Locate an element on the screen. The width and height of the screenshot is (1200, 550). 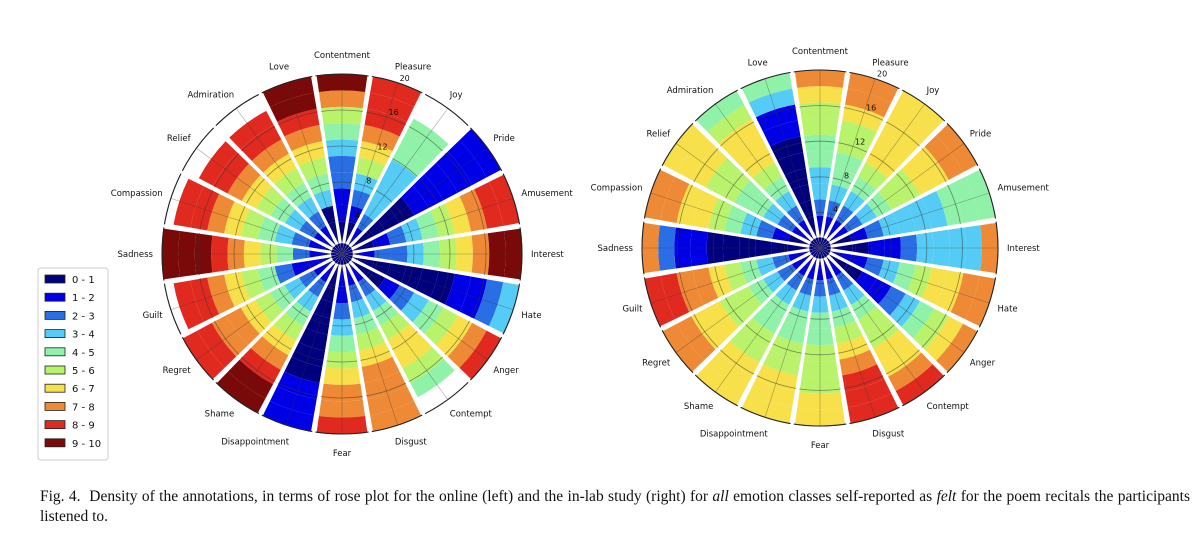
radial-tick-label: 4 is located at coordinates (835, 209).